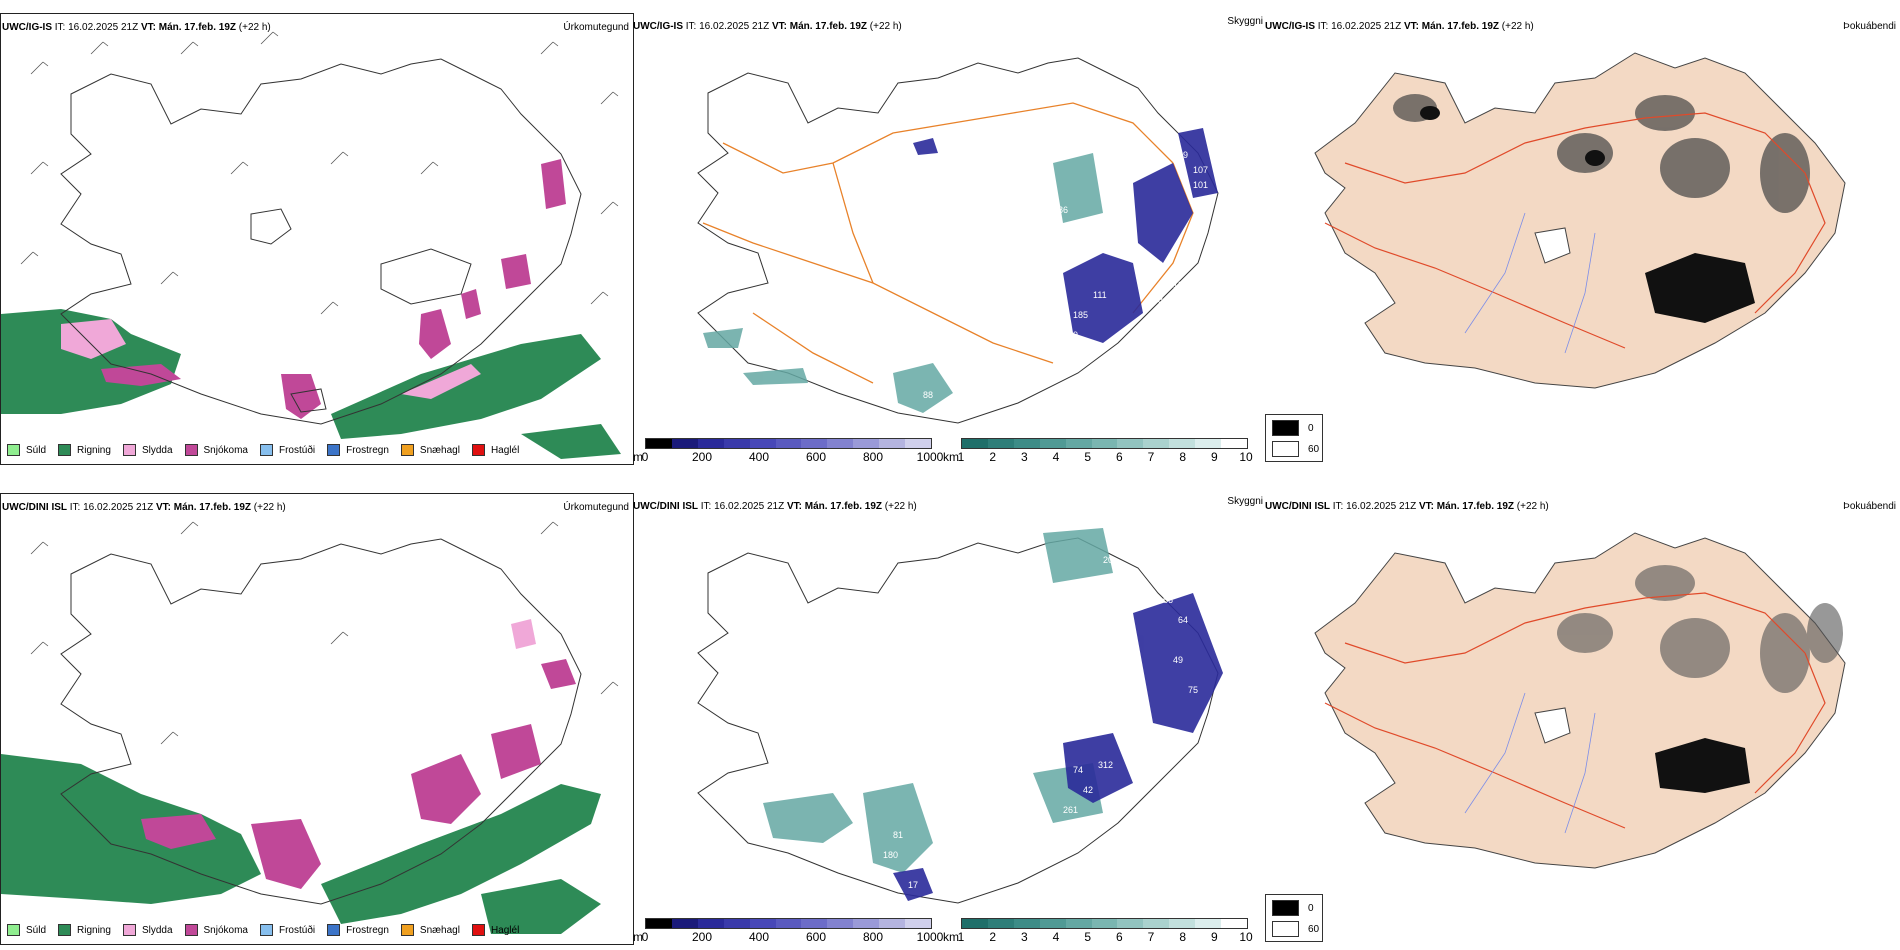 The width and height of the screenshot is (1900, 950). Describe the element at coordinates (1168, 600) in the screenshot. I see `vis-value: 66` at that location.